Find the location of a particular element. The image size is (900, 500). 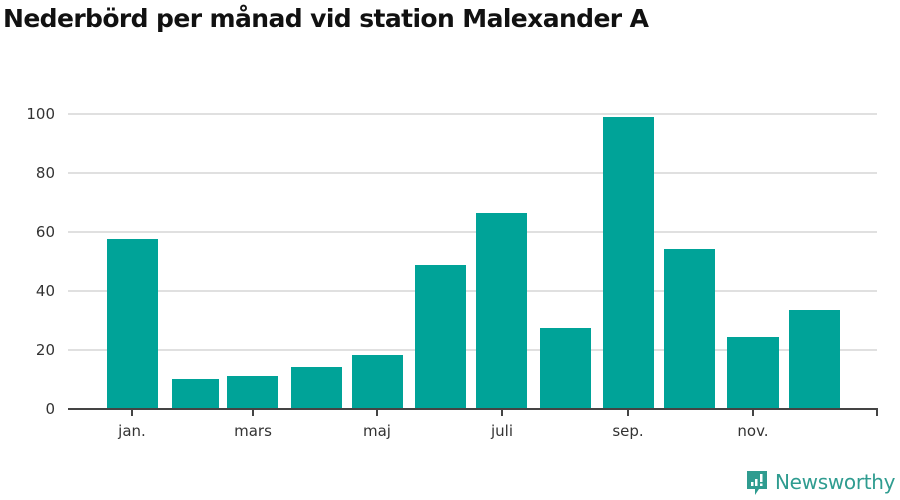

x-axis-line is located at coordinates (473, 409).